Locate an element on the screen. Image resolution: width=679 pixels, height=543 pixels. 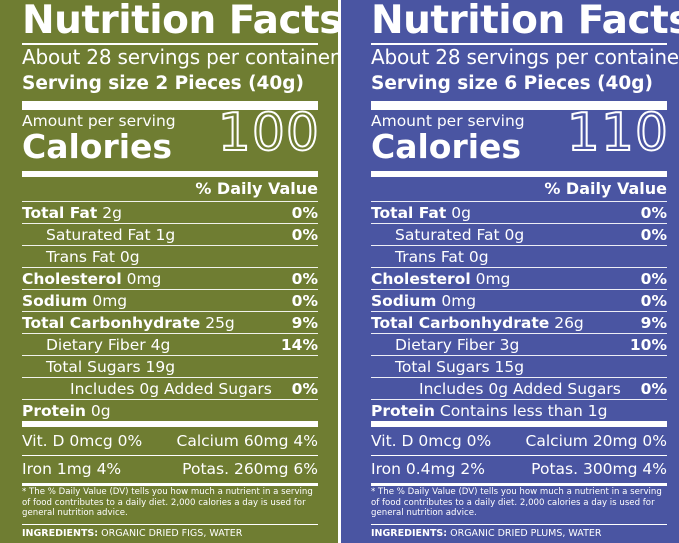
serving-size: Serving size 2 Pieces (40g) is located at coordinates (163, 83).